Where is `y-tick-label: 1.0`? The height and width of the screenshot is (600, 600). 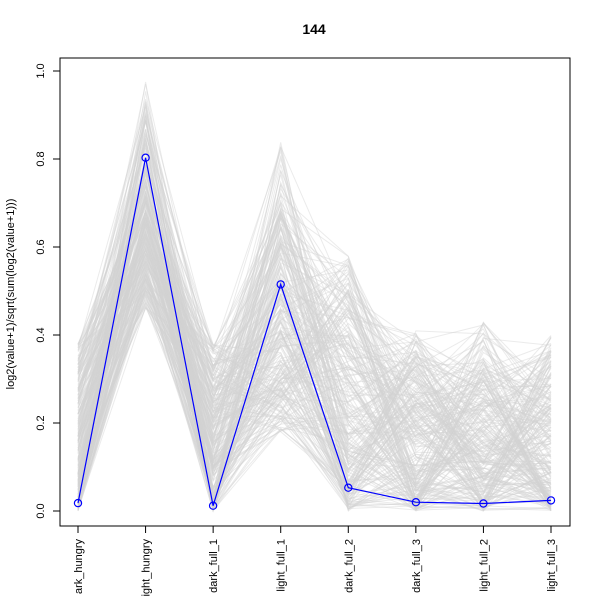
y-tick-label: 1.0 is located at coordinates (41, 70).